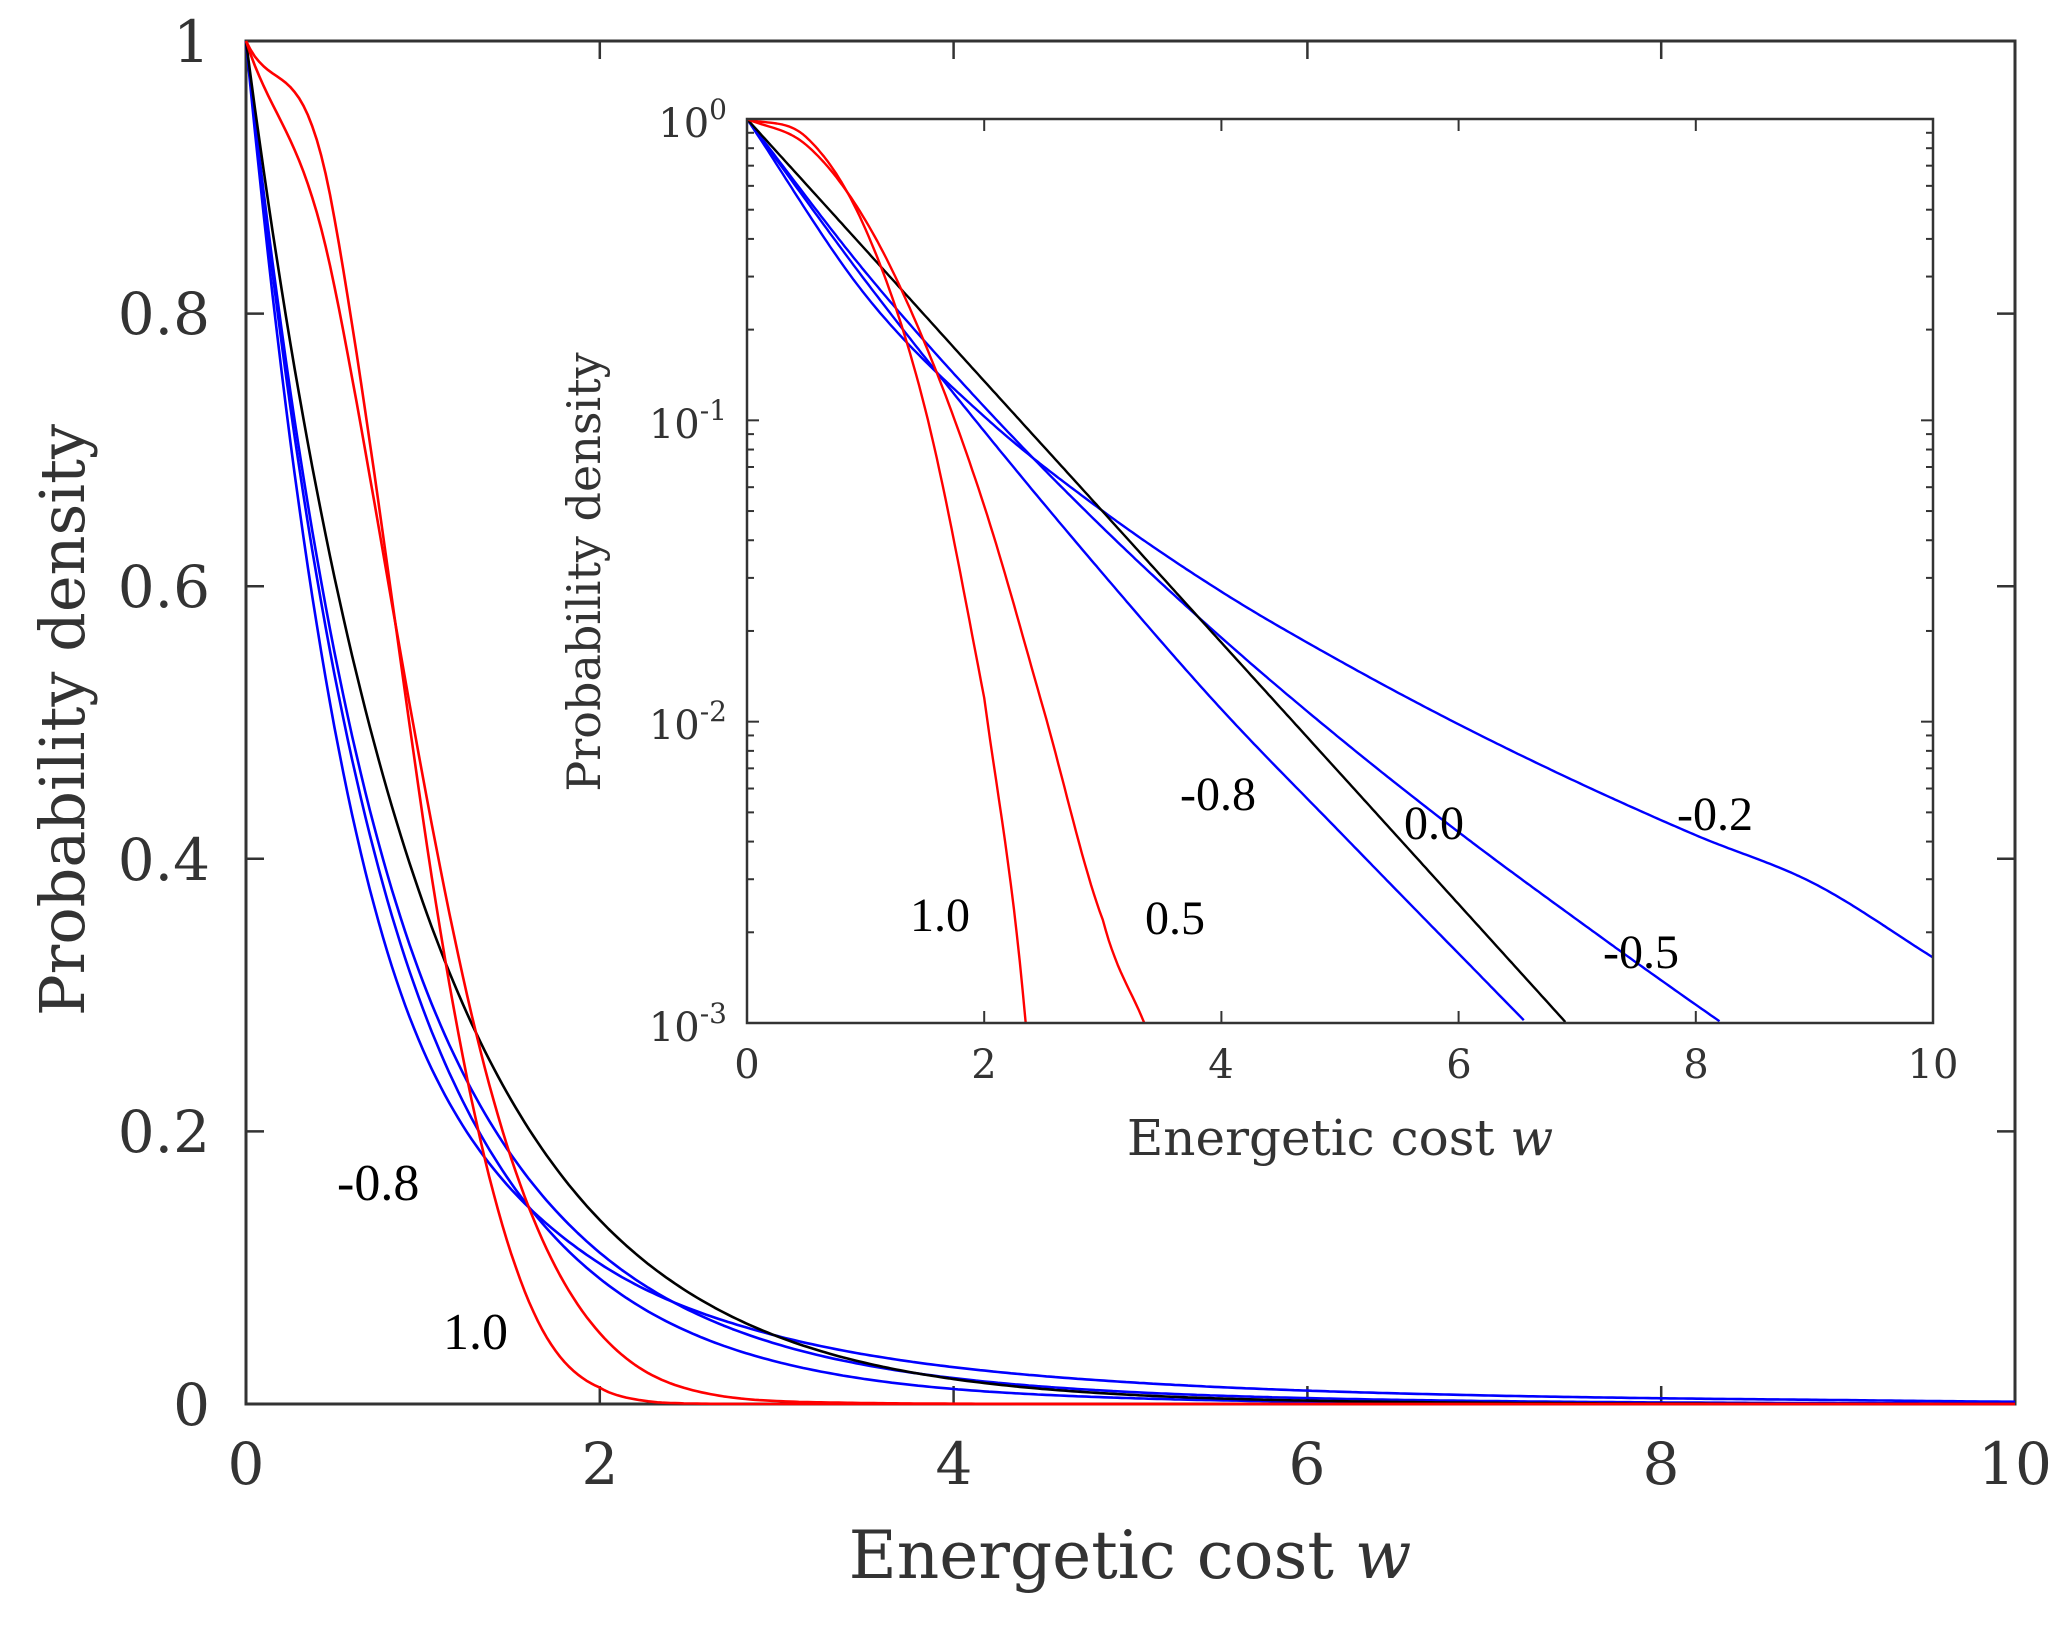  I want to click on inset-ytick-label: 10⁻³, so click(688, 1024).